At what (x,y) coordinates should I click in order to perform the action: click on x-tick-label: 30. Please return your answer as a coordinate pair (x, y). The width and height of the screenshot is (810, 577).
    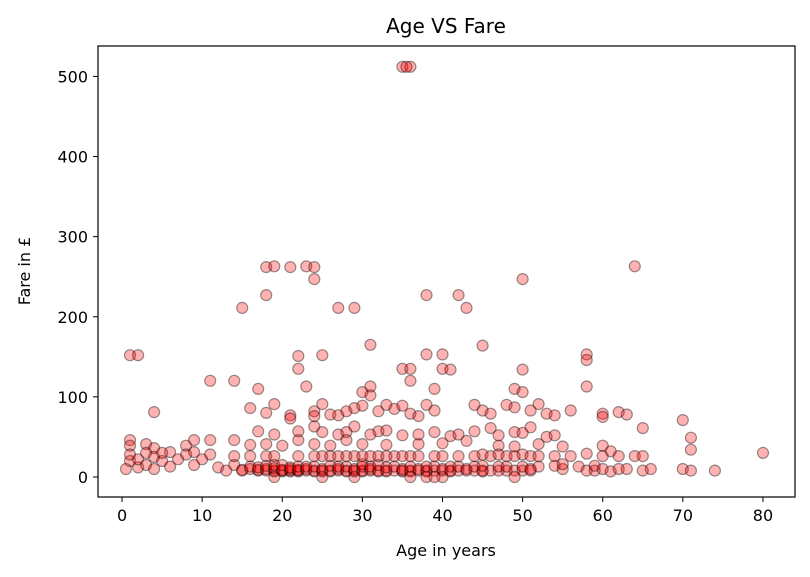
    Looking at the image, I should click on (362, 515).